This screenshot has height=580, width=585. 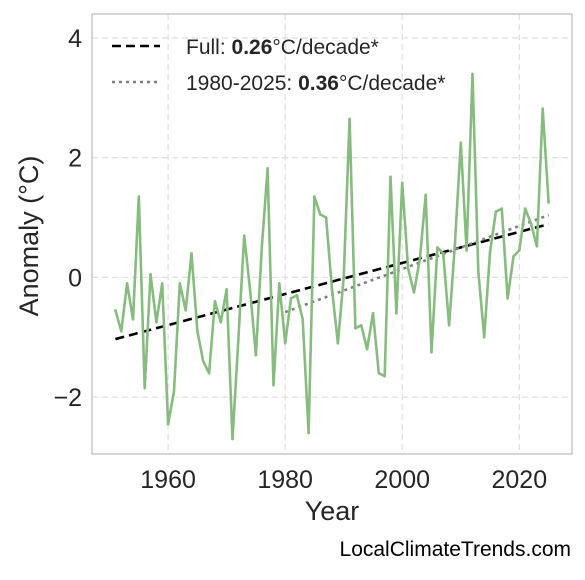 I want to click on trend-line-recent, so click(x=417, y=263).